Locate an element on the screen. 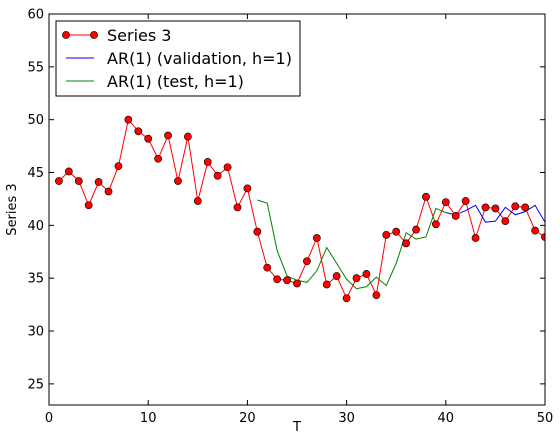 Image resolution: width=560 pixels, height=442 pixels. legend-entry-label: AR(1) (validation, h=1) is located at coordinates (199, 58).